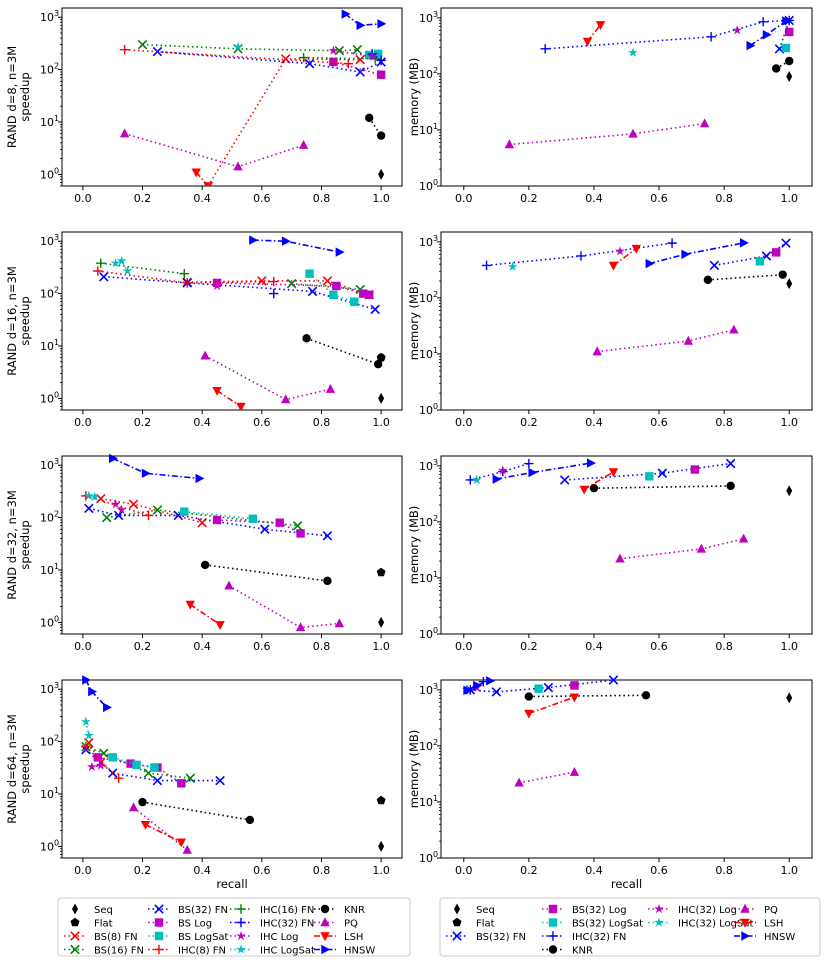 This screenshot has height=962, width=830. Describe the element at coordinates (187, 950) in the screenshot. I see `legend-entry-ihc-8-fn: IHC(8) FN` at that location.